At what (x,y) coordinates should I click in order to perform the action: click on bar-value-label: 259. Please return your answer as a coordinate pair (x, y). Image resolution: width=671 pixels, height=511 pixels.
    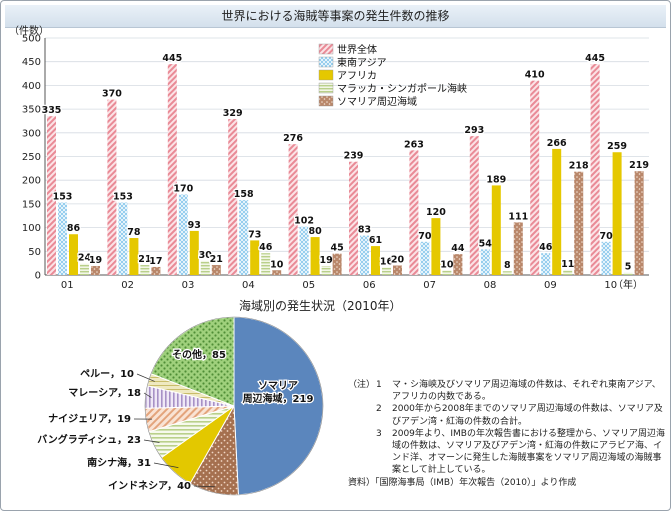
    Looking at the image, I should click on (617, 146).